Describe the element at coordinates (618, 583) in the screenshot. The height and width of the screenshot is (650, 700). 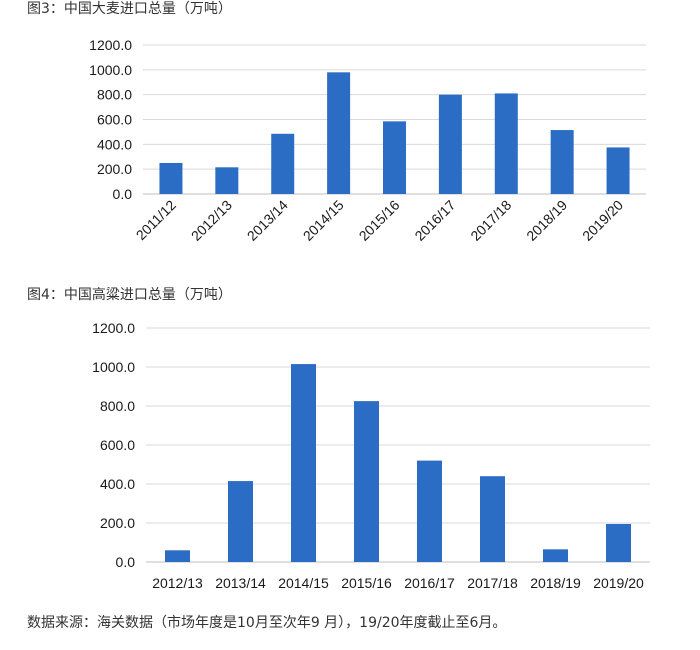
I see `x-tick-label: 2019/20` at that location.